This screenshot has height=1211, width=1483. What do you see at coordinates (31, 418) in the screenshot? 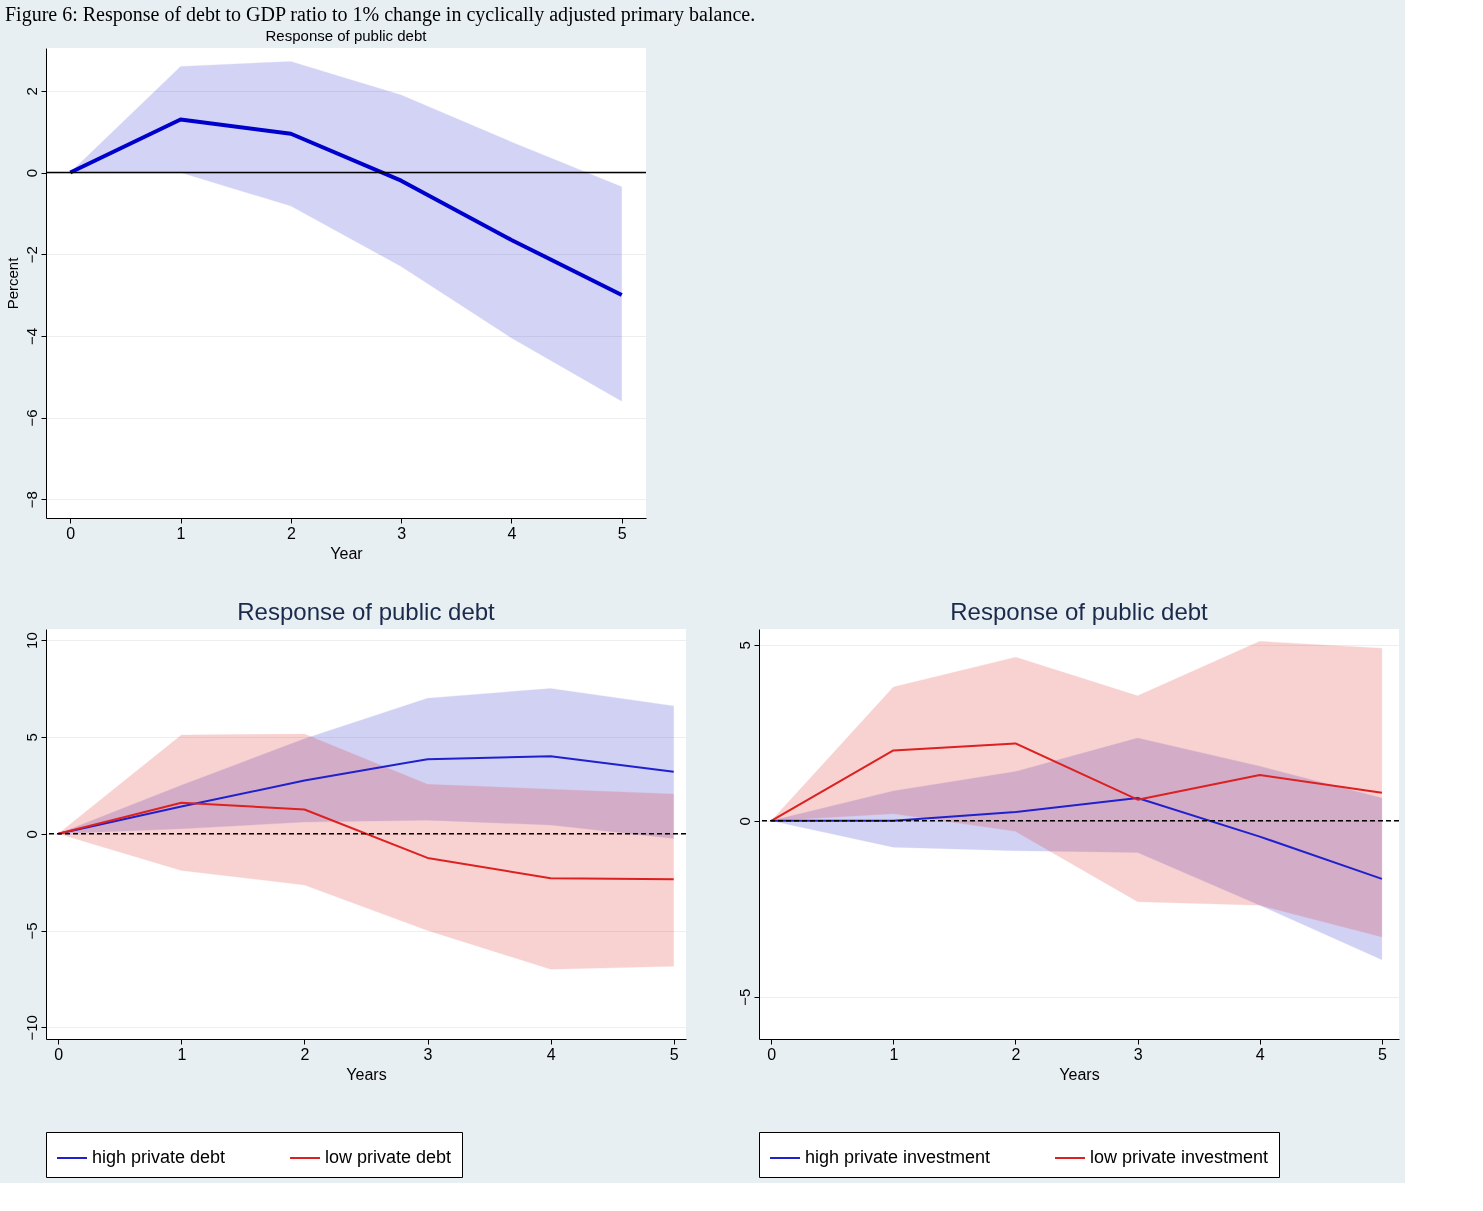
I see `y-tick-label: −6` at bounding box center [31, 418].